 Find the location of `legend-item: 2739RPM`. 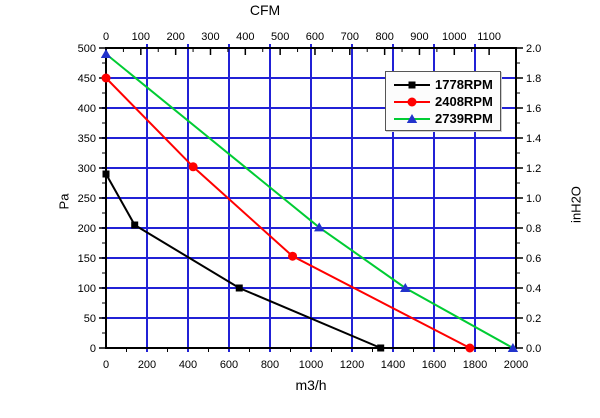

legend-item: 2739RPM is located at coordinates (446, 118).